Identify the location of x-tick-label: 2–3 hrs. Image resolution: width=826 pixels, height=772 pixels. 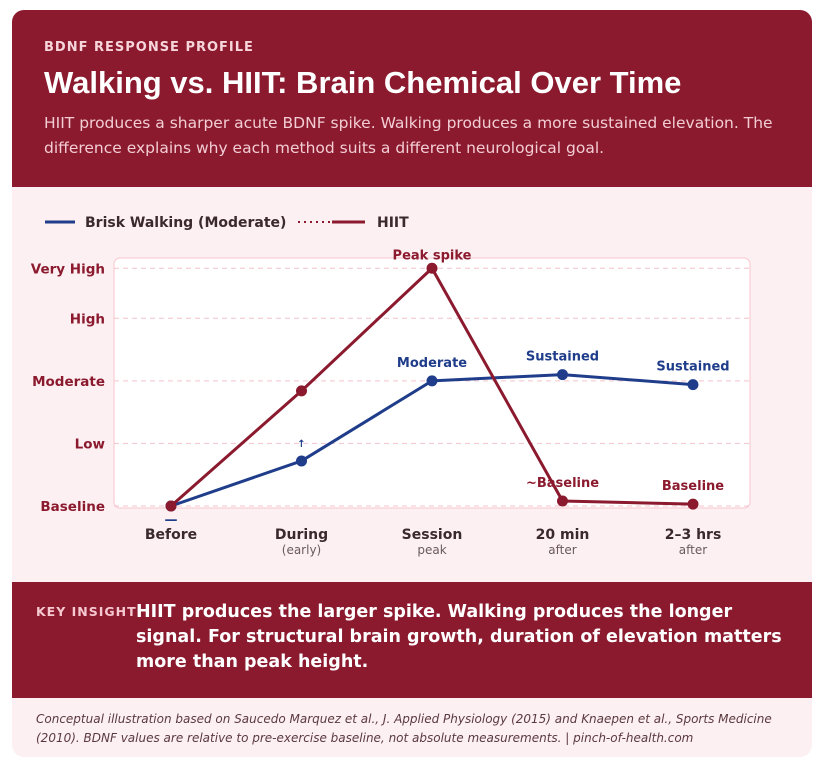
(693, 535).